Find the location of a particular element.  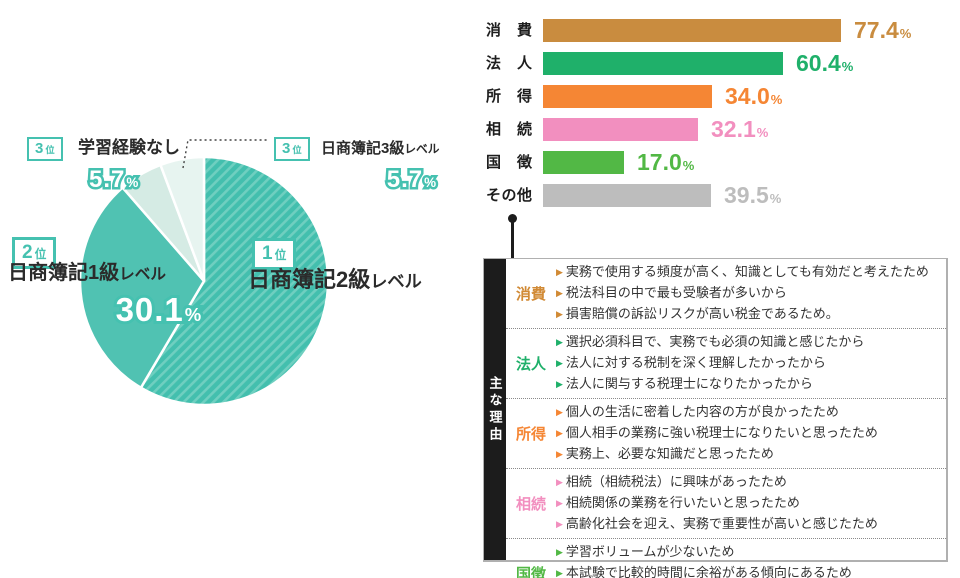

reason-text: 実務で使用する頻度が高く、知識としても有効だと考えたため is located at coordinates (747, 271).